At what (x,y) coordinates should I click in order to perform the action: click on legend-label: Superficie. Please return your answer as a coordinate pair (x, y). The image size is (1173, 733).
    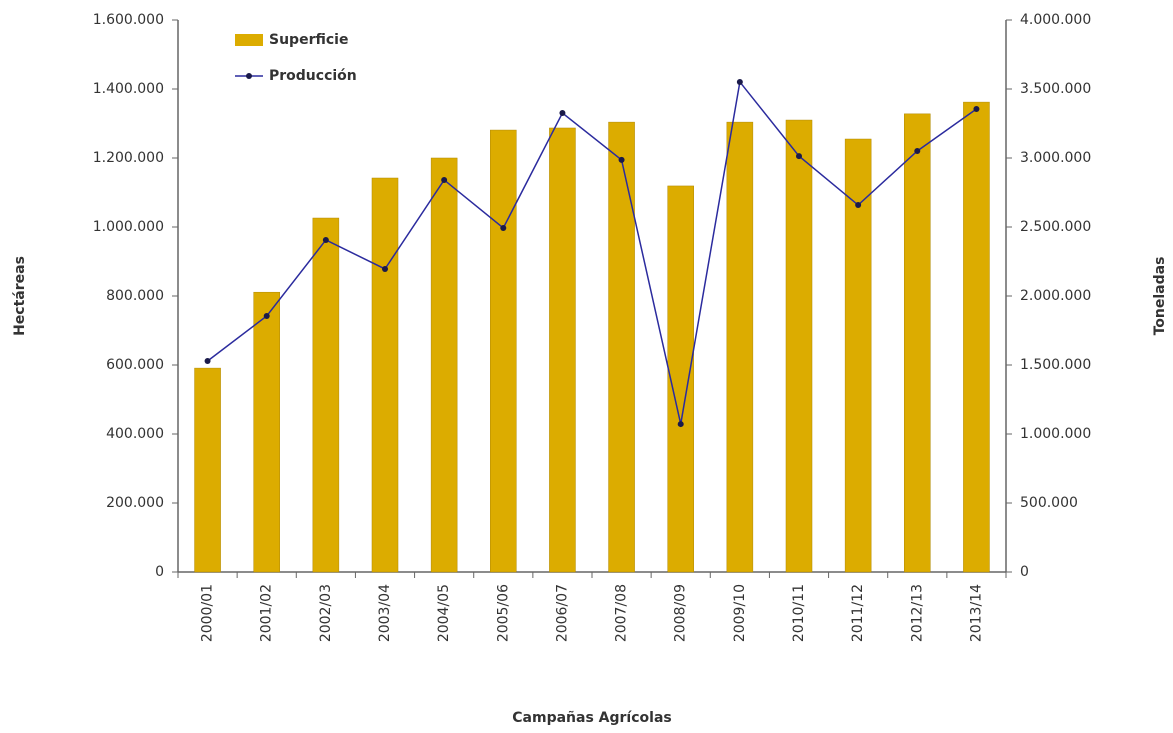
    Looking at the image, I should click on (308, 40).